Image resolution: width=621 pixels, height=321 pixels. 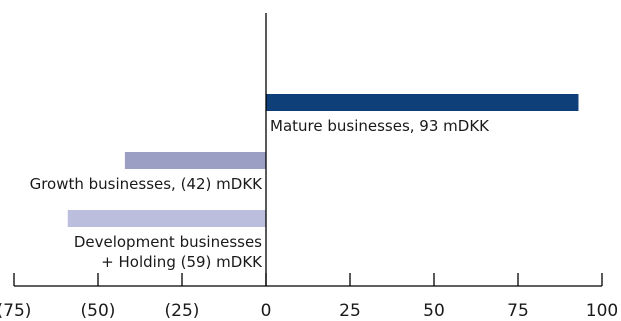 I want to click on x-tick-label: 75, so click(x=518, y=311).